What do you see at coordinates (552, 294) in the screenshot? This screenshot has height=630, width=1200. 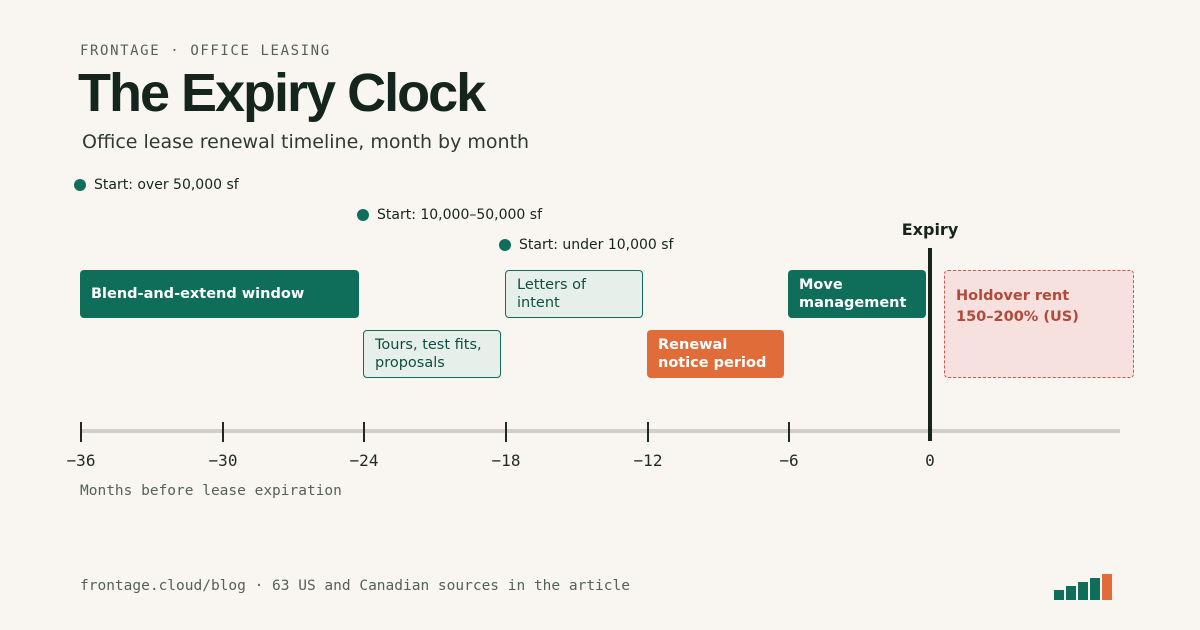 I see `phase-label: Letters of intent` at bounding box center [552, 294].